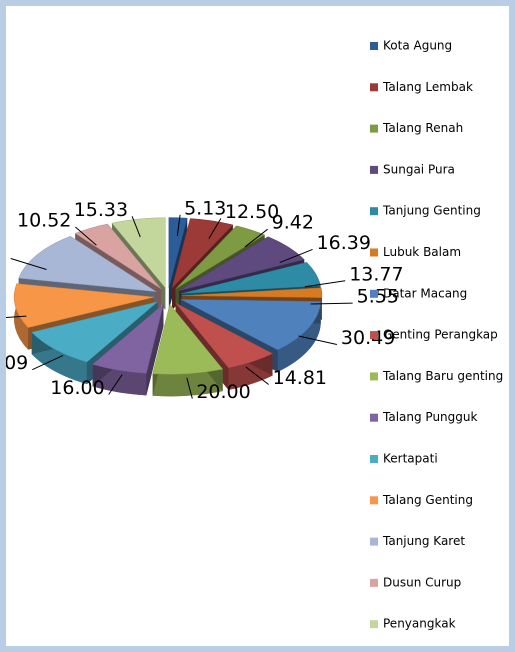  What do you see at coordinates (425, 293) in the screenshot?
I see `legend-label: Datar Macang` at bounding box center [425, 293].